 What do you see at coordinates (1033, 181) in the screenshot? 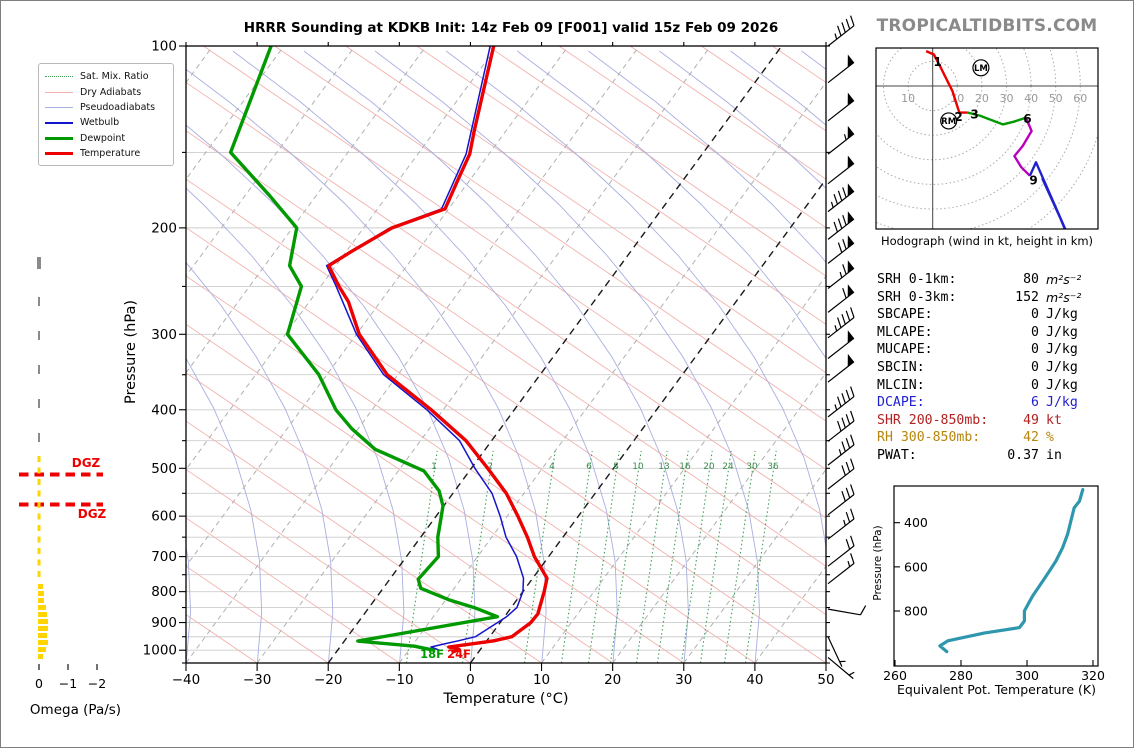
I see `svg-text: 9` at bounding box center [1033, 181].